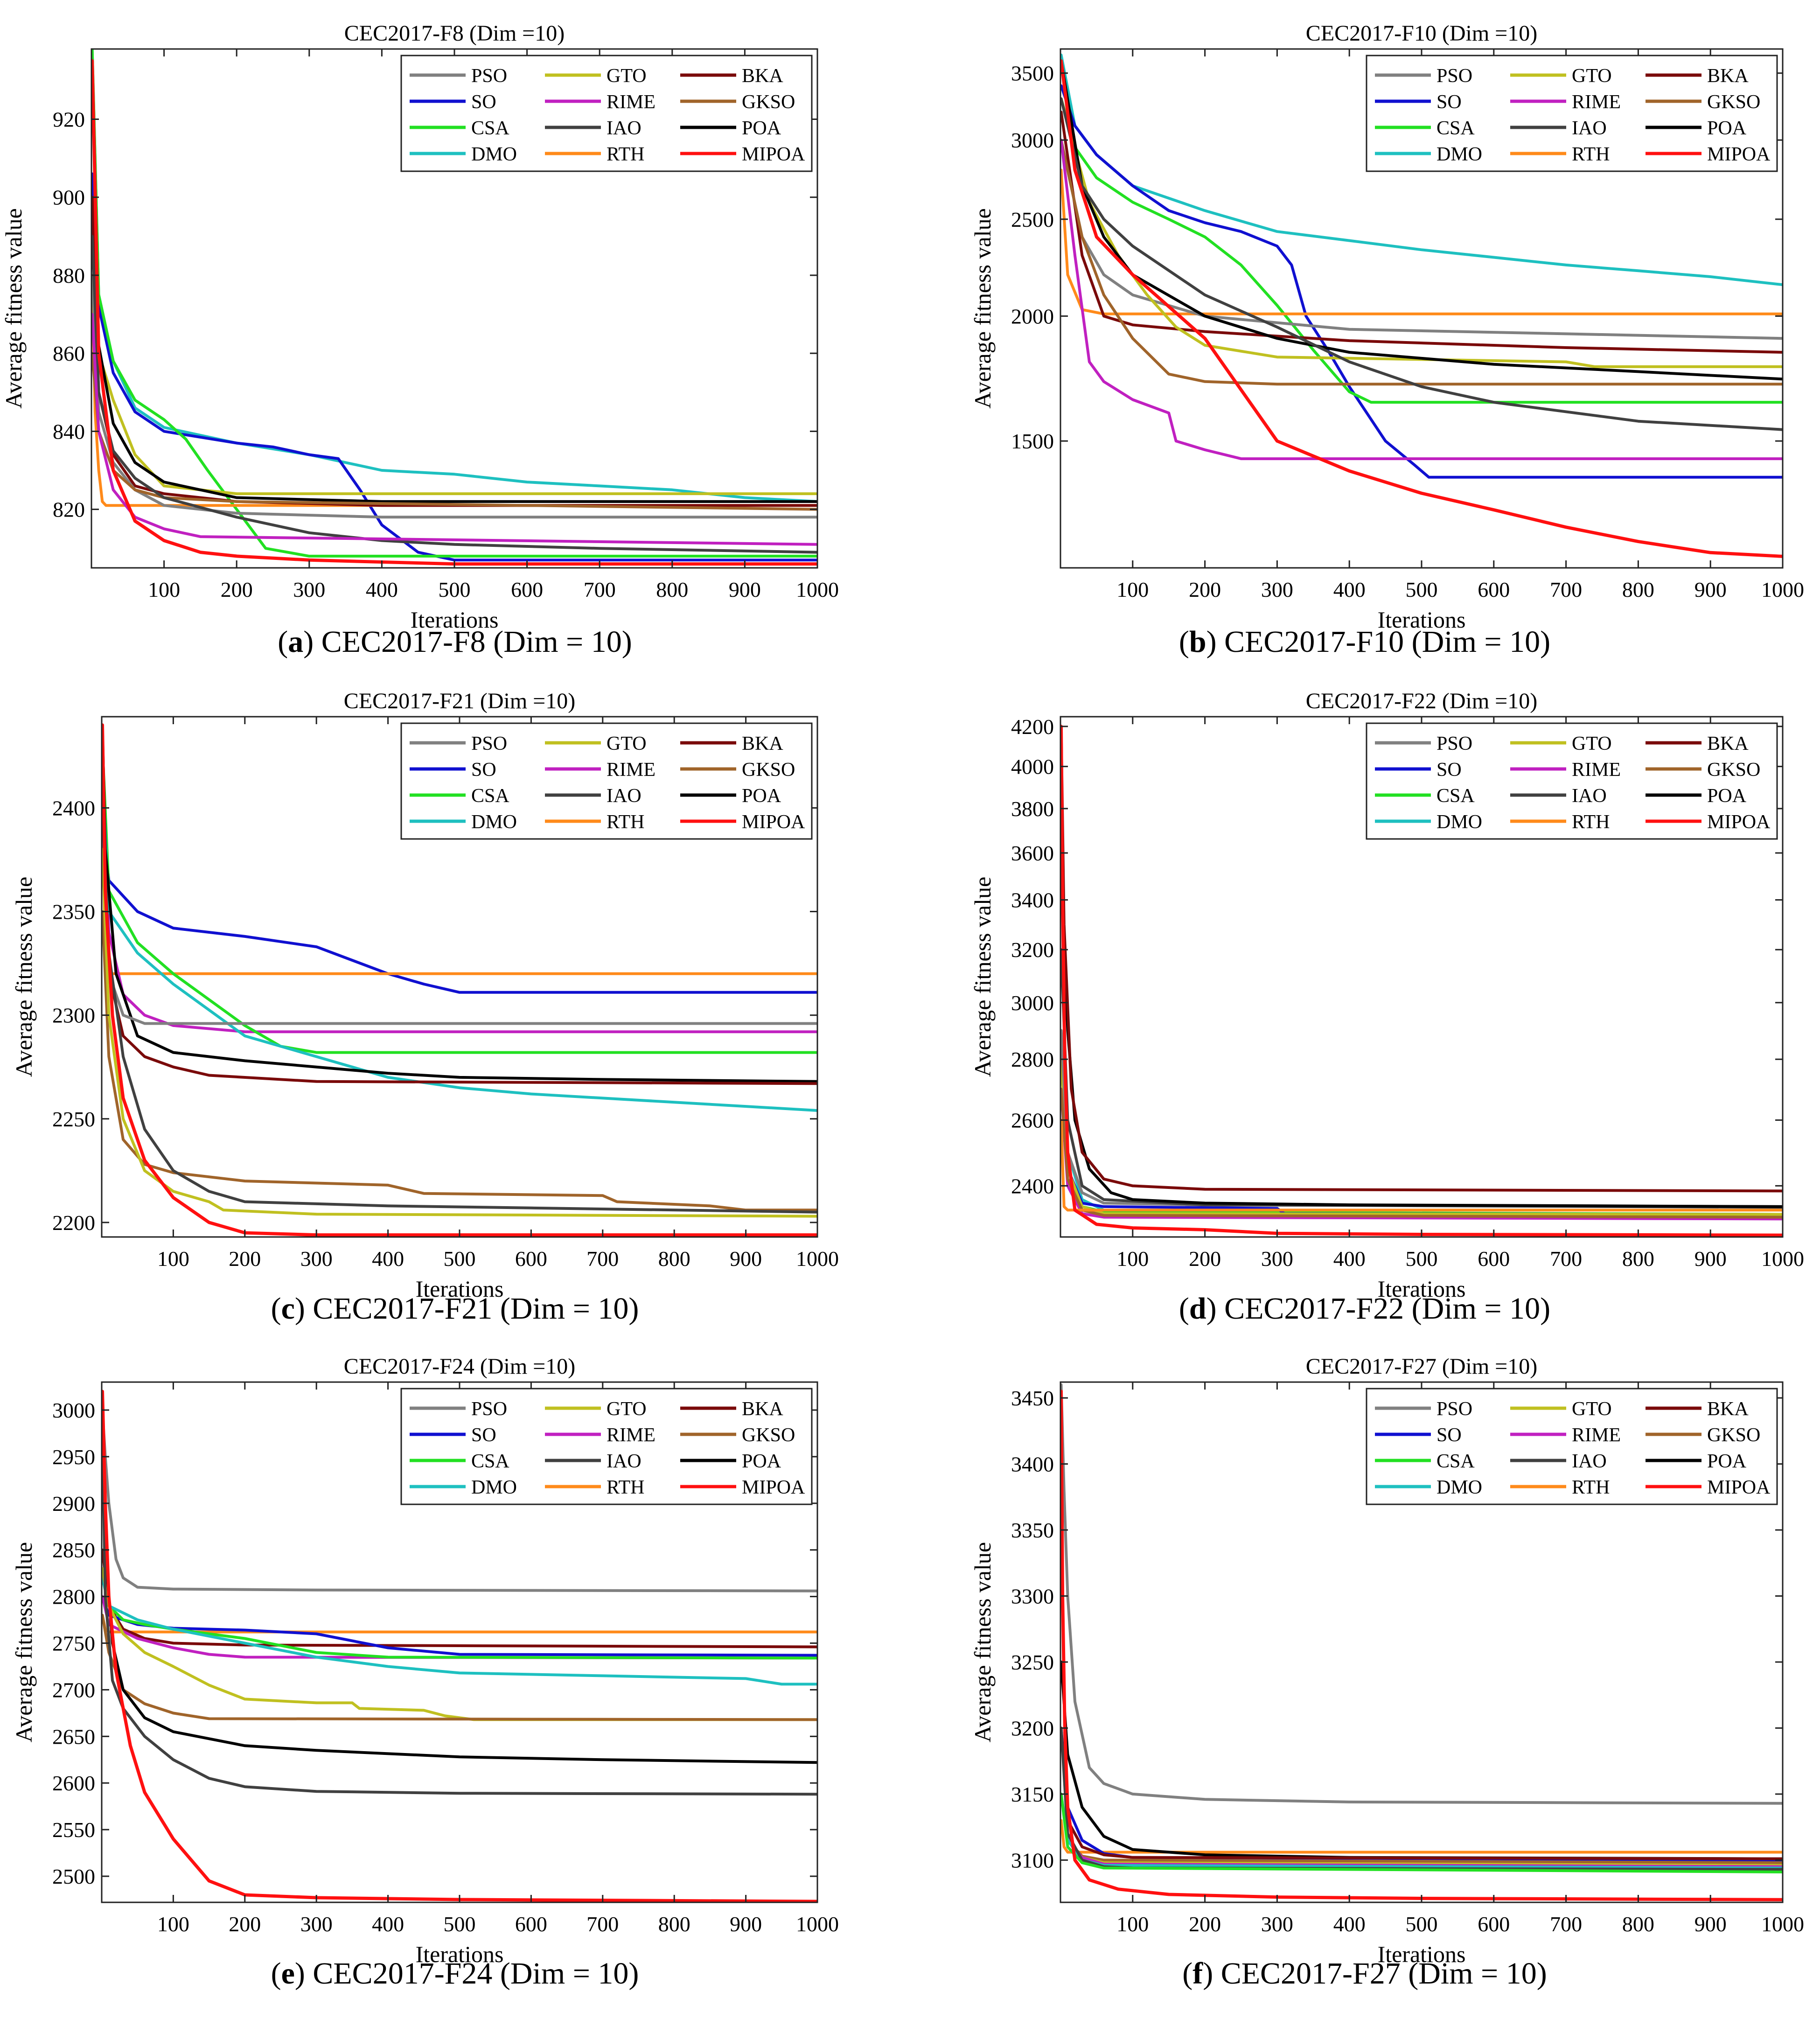 This screenshot has height=2026, width=1820. I want to click on x-tick-label: 400, so click(1349, 589).